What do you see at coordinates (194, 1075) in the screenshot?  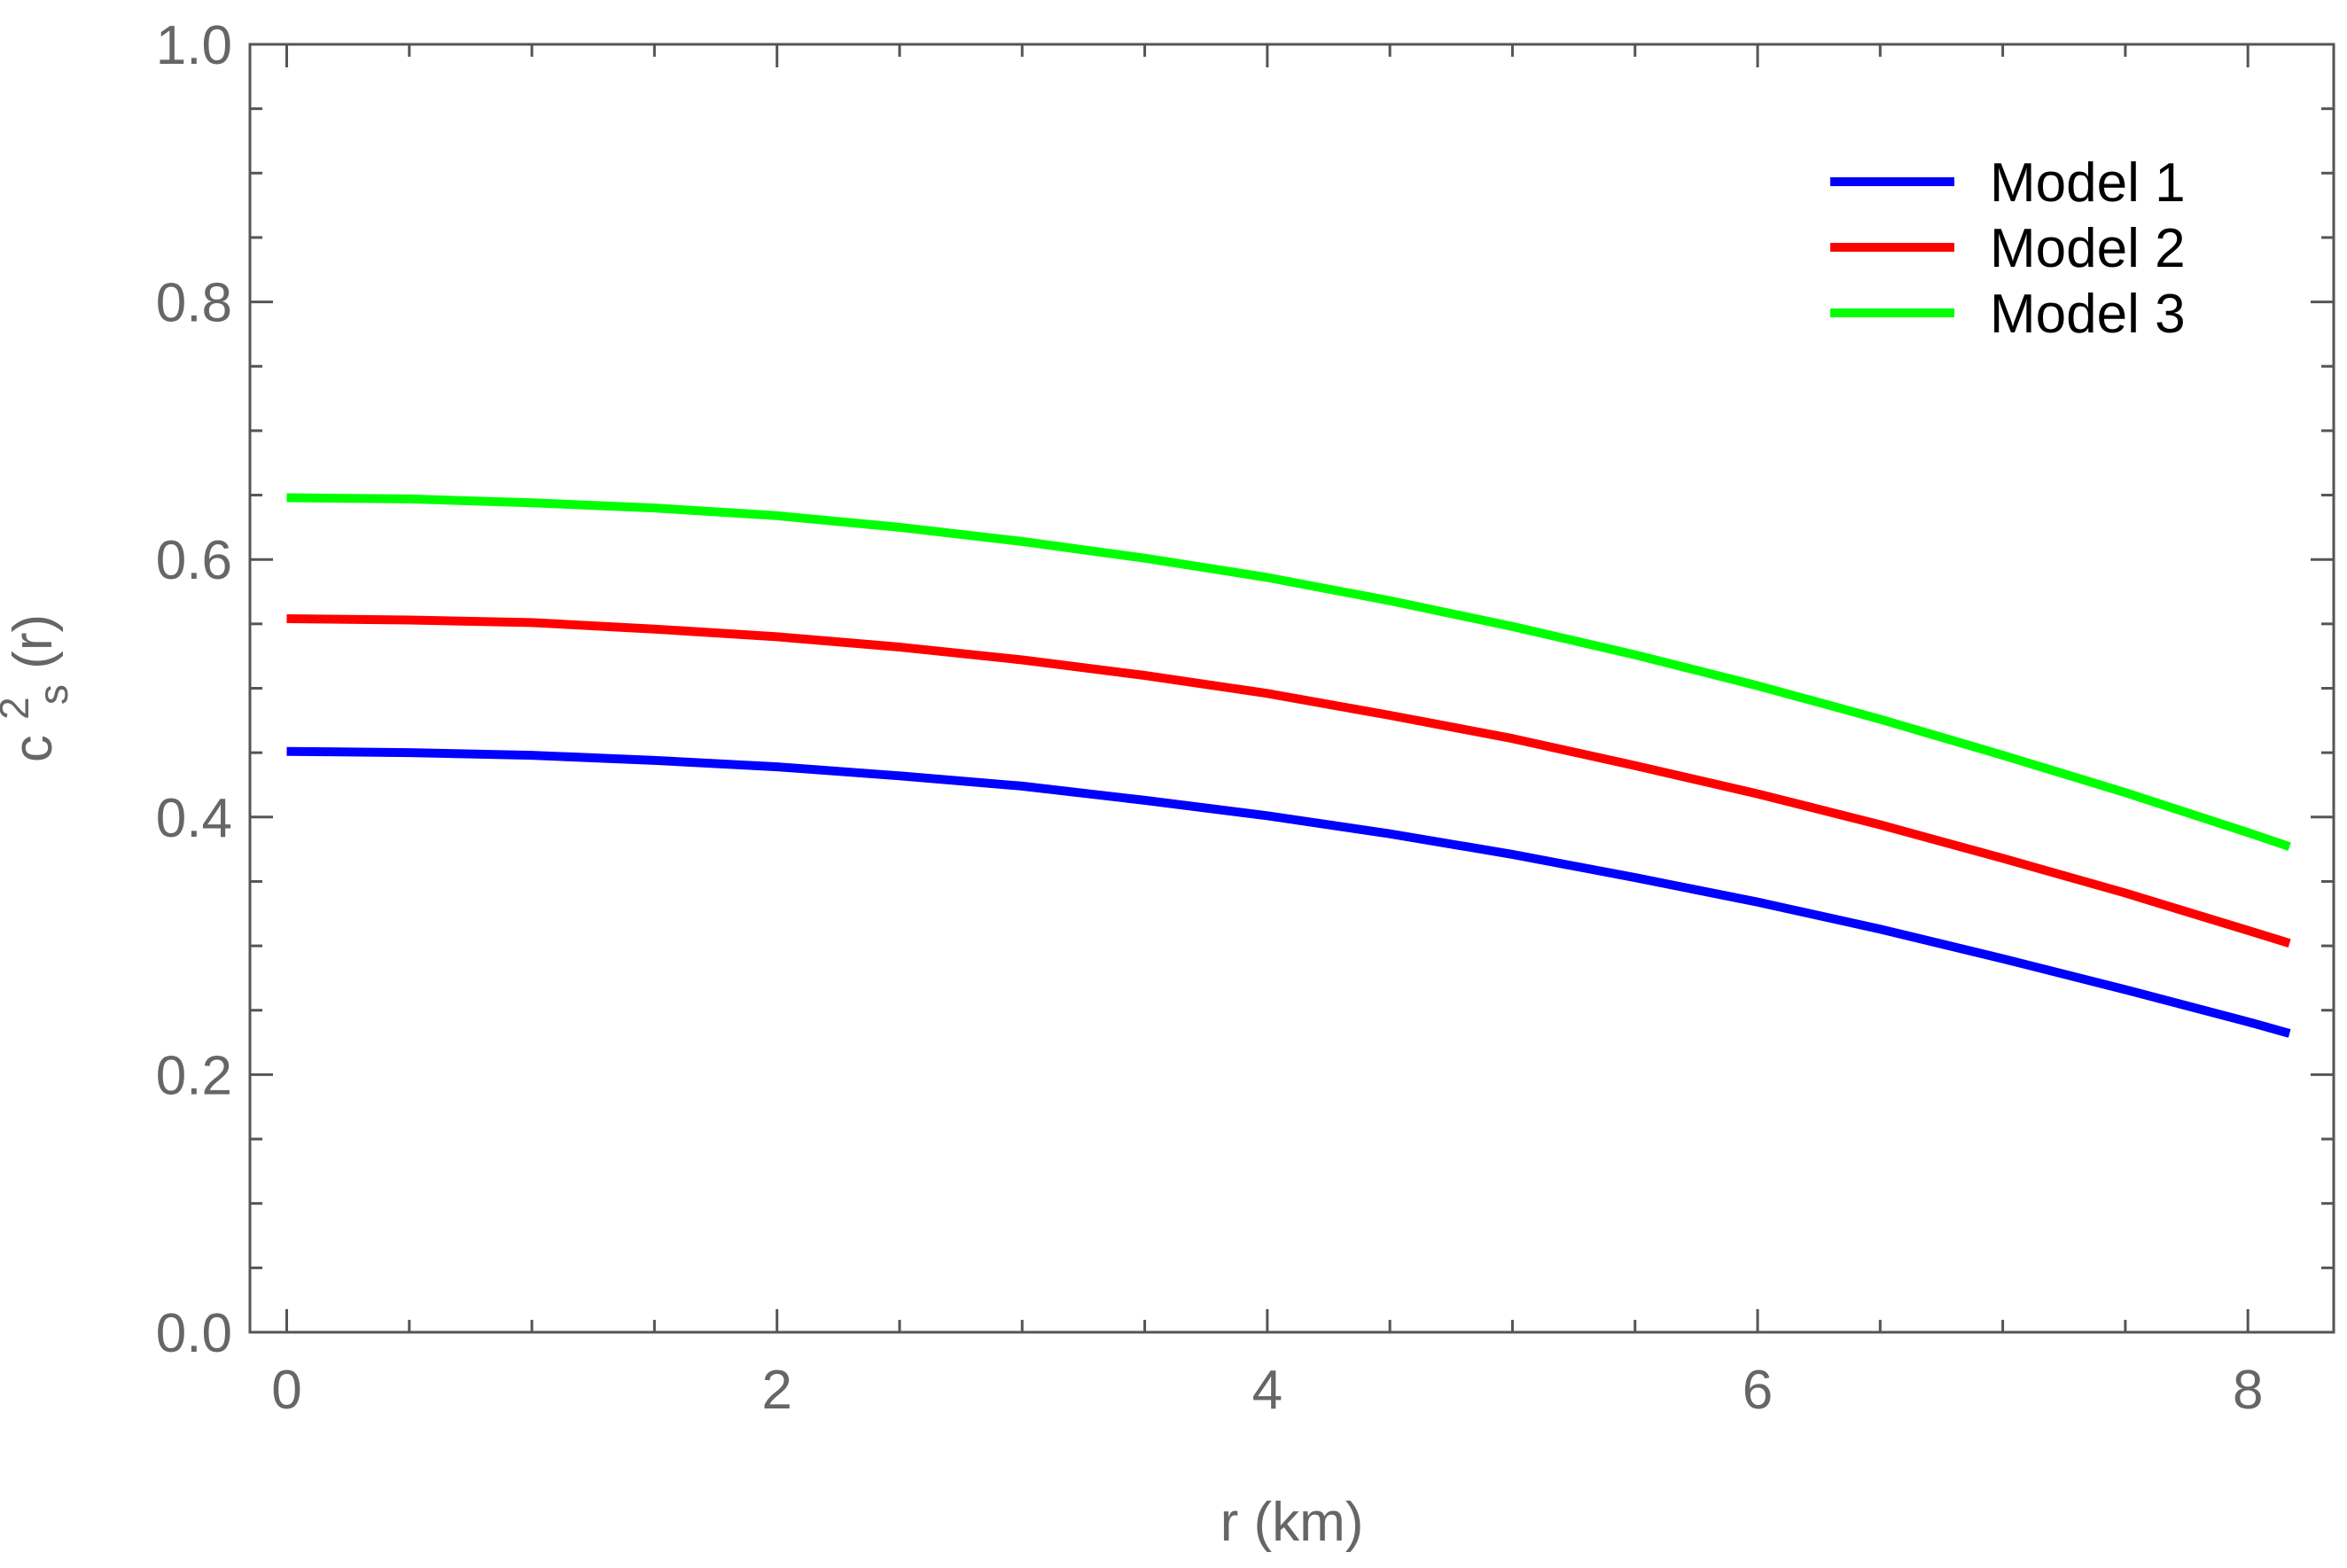 I see `y-tick-label: 0.2` at bounding box center [194, 1075].